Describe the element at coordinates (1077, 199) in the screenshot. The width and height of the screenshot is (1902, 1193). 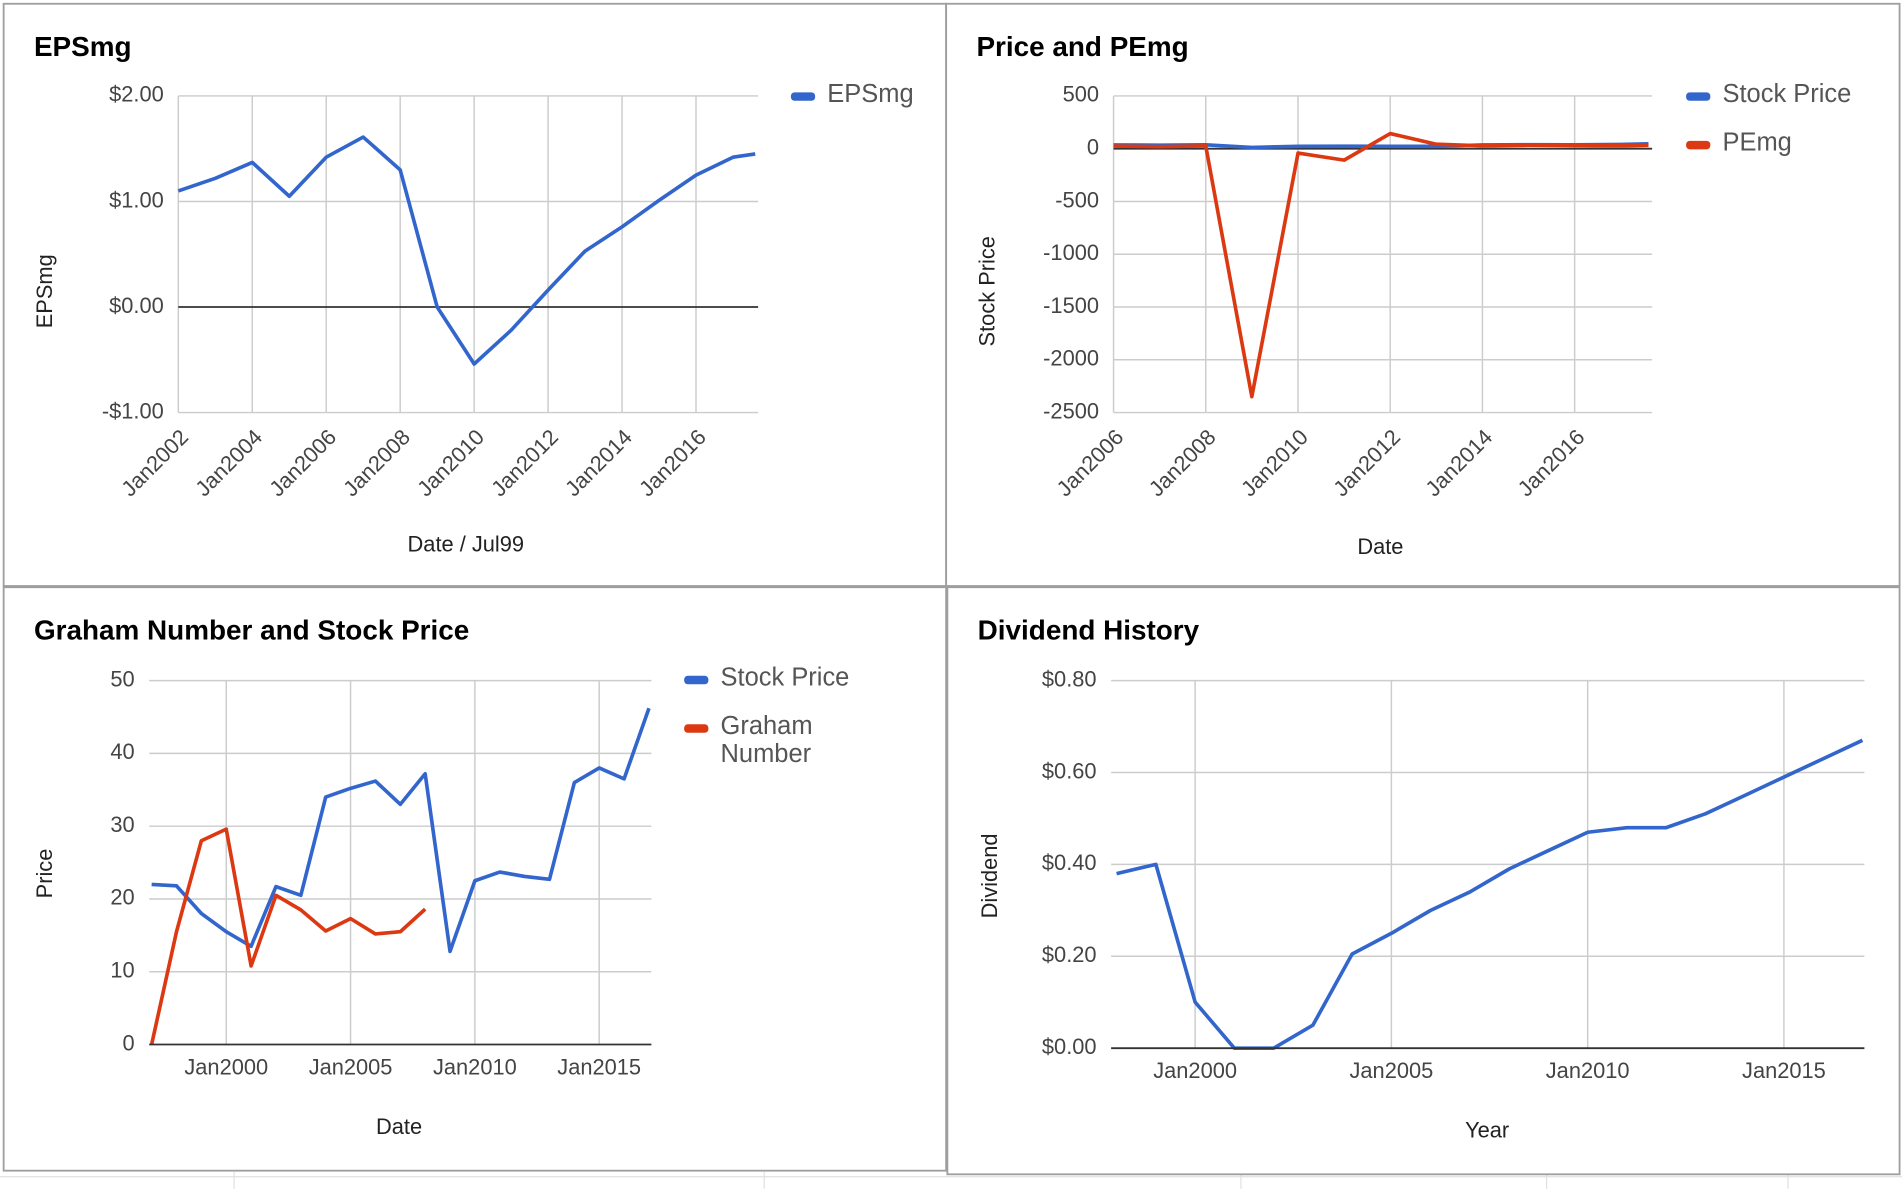
I see `y-tick-label: -500` at that location.